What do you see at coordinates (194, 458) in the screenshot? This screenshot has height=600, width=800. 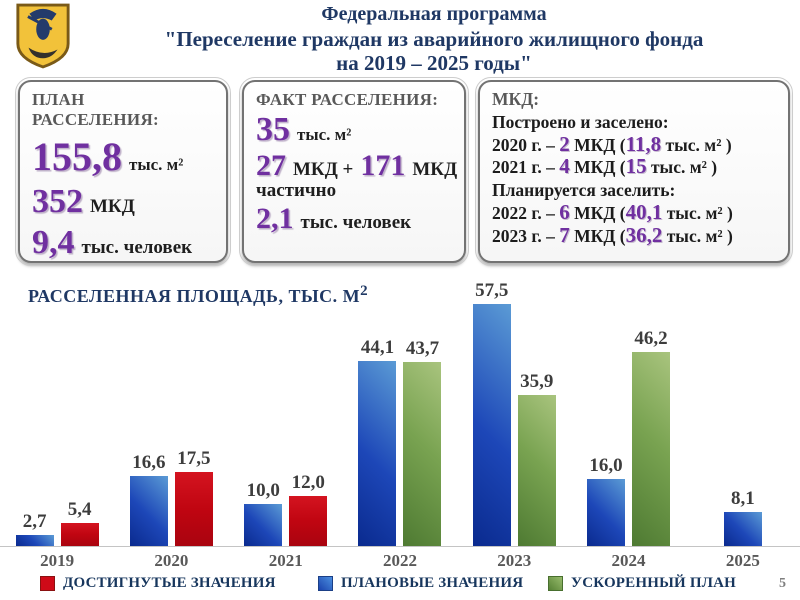 I see `bar-value-label-2020-red: 17,5` at bounding box center [194, 458].